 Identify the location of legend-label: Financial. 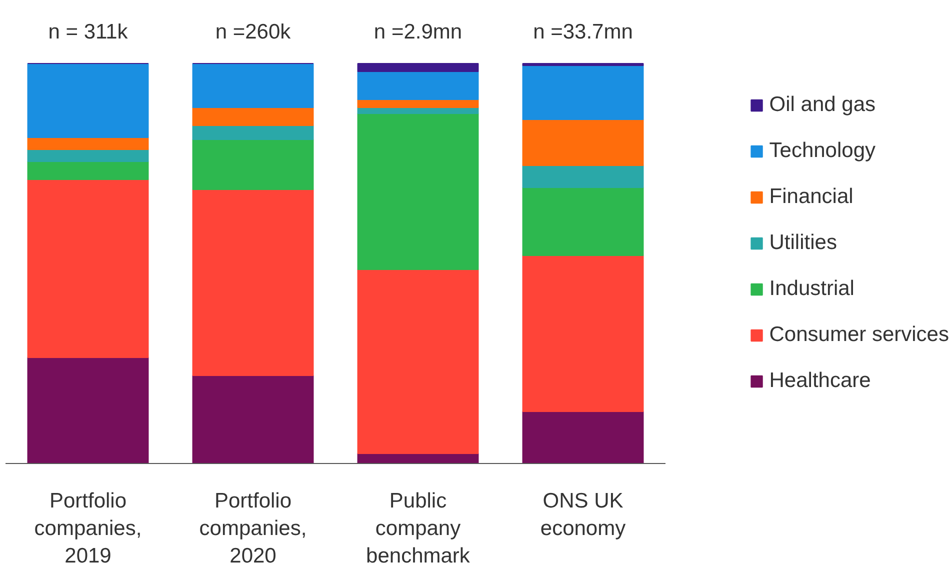
(811, 197).